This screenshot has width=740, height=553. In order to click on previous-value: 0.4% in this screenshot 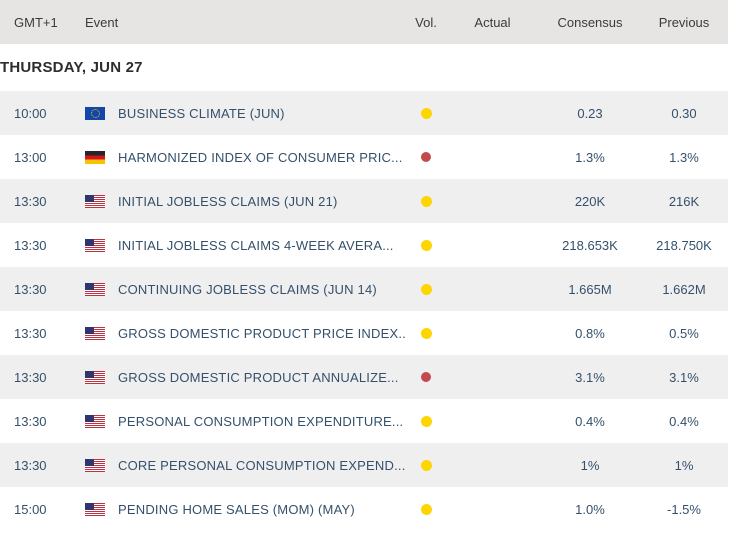, I will do `click(684, 421)`.